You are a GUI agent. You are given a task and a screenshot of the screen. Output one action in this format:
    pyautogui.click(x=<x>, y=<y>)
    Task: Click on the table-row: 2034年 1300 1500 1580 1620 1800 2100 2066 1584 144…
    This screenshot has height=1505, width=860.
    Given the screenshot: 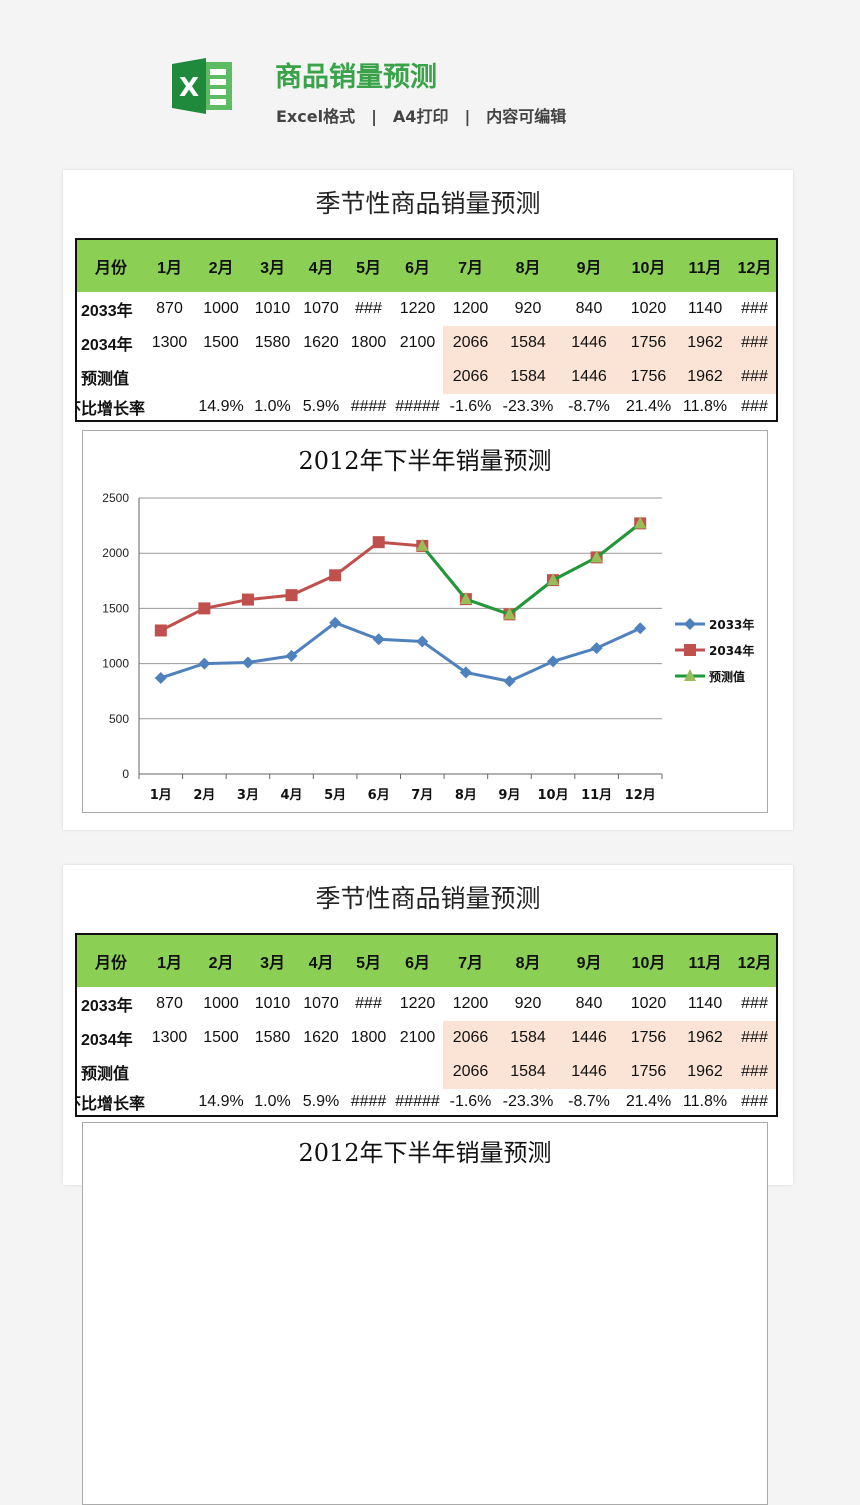 What is the action you would take?
    pyautogui.click(x=427, y=343)
    